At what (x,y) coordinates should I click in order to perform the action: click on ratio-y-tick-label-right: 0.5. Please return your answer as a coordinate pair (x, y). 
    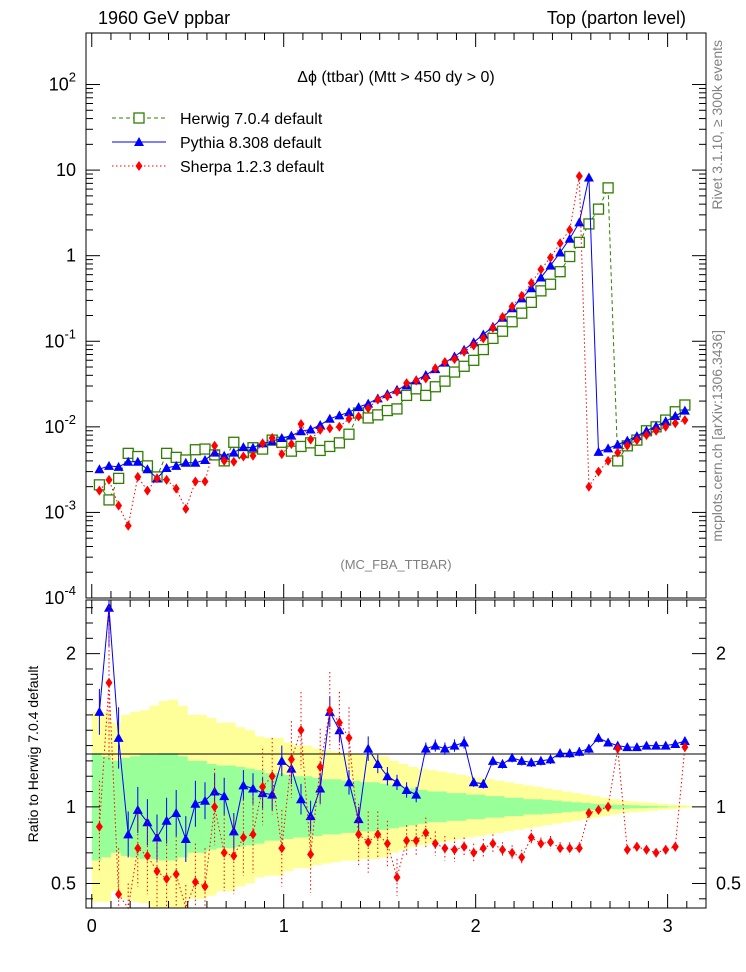
    Looking at the image, I should click on (728, 883).